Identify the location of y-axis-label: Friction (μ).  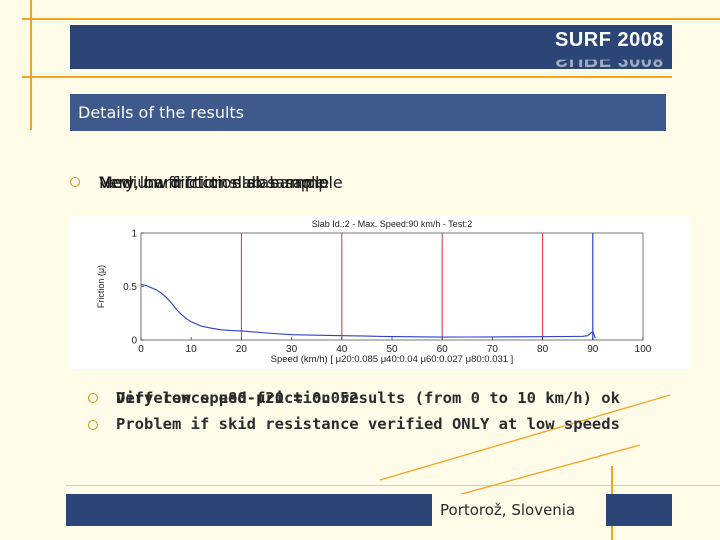
(101, 286).